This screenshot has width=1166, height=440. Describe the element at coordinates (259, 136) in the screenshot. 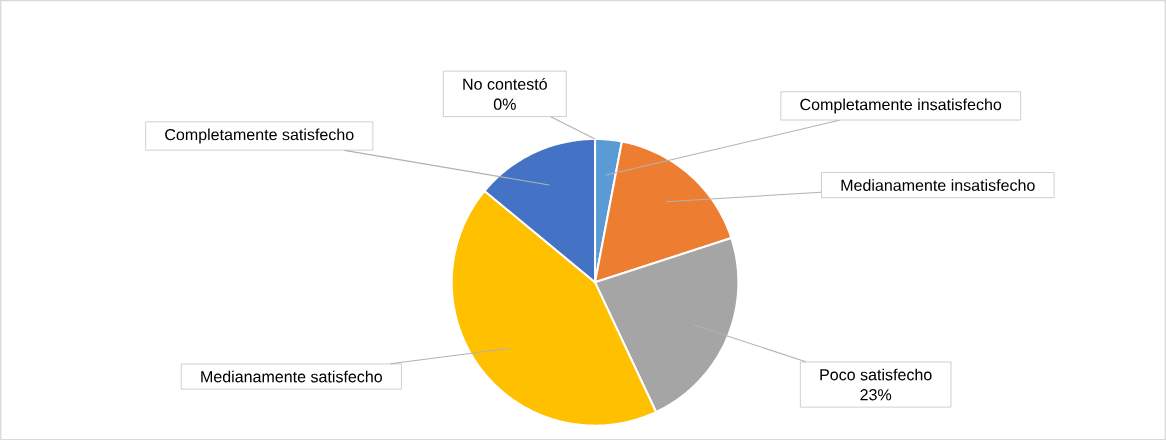

I see `slice-label: Completamente satisfecho` at that location.